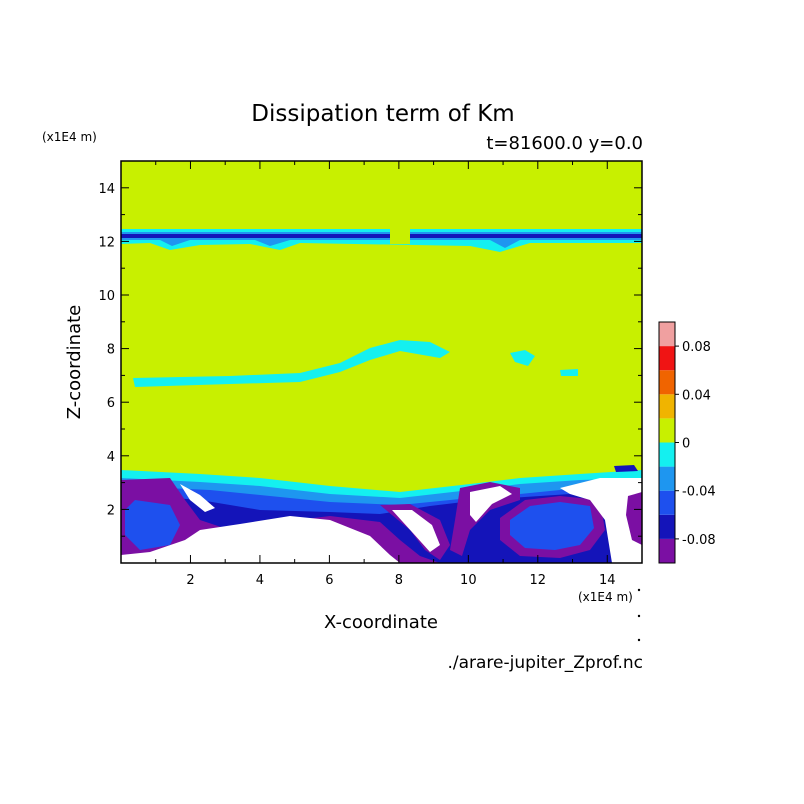  What do you see at coordinates (106, 189) in the screenshot?
I see `y-tick-label: 14` at bounding box center [106, 189].